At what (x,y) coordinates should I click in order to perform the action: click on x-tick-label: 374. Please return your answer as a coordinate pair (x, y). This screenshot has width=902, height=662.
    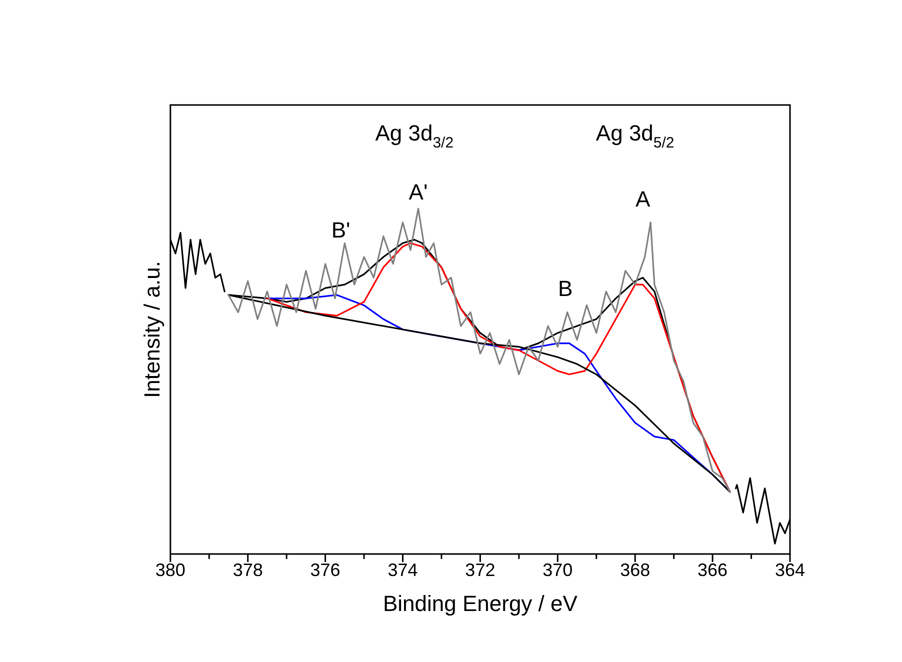
    Looking at the image, I should click on (403, 570).